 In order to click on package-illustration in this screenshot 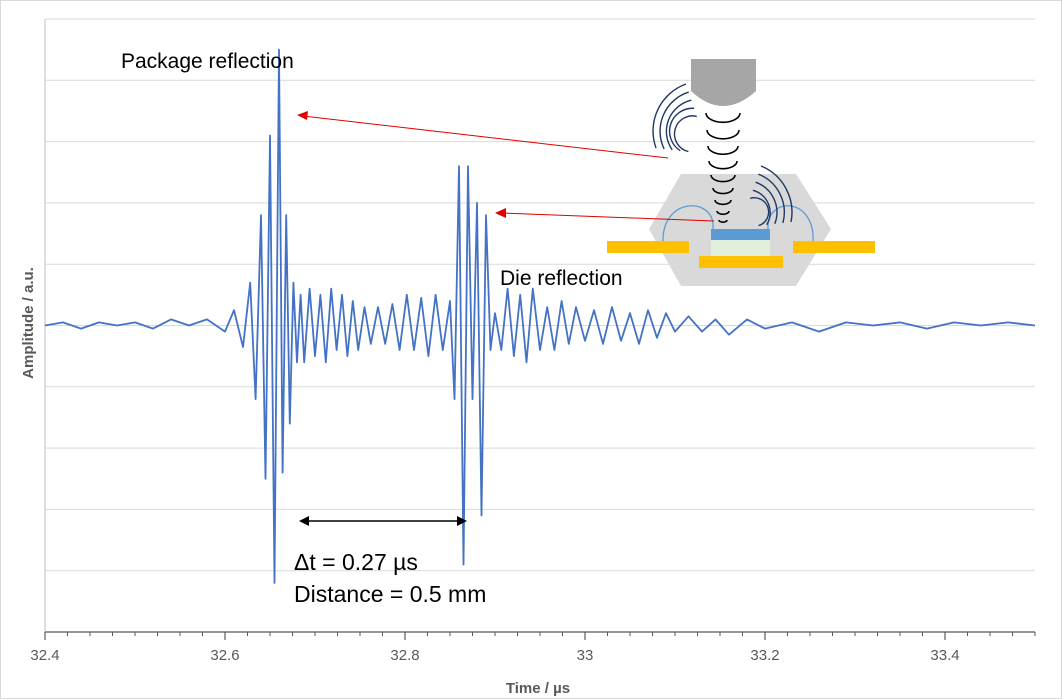, I will do `click(741, 172)`.